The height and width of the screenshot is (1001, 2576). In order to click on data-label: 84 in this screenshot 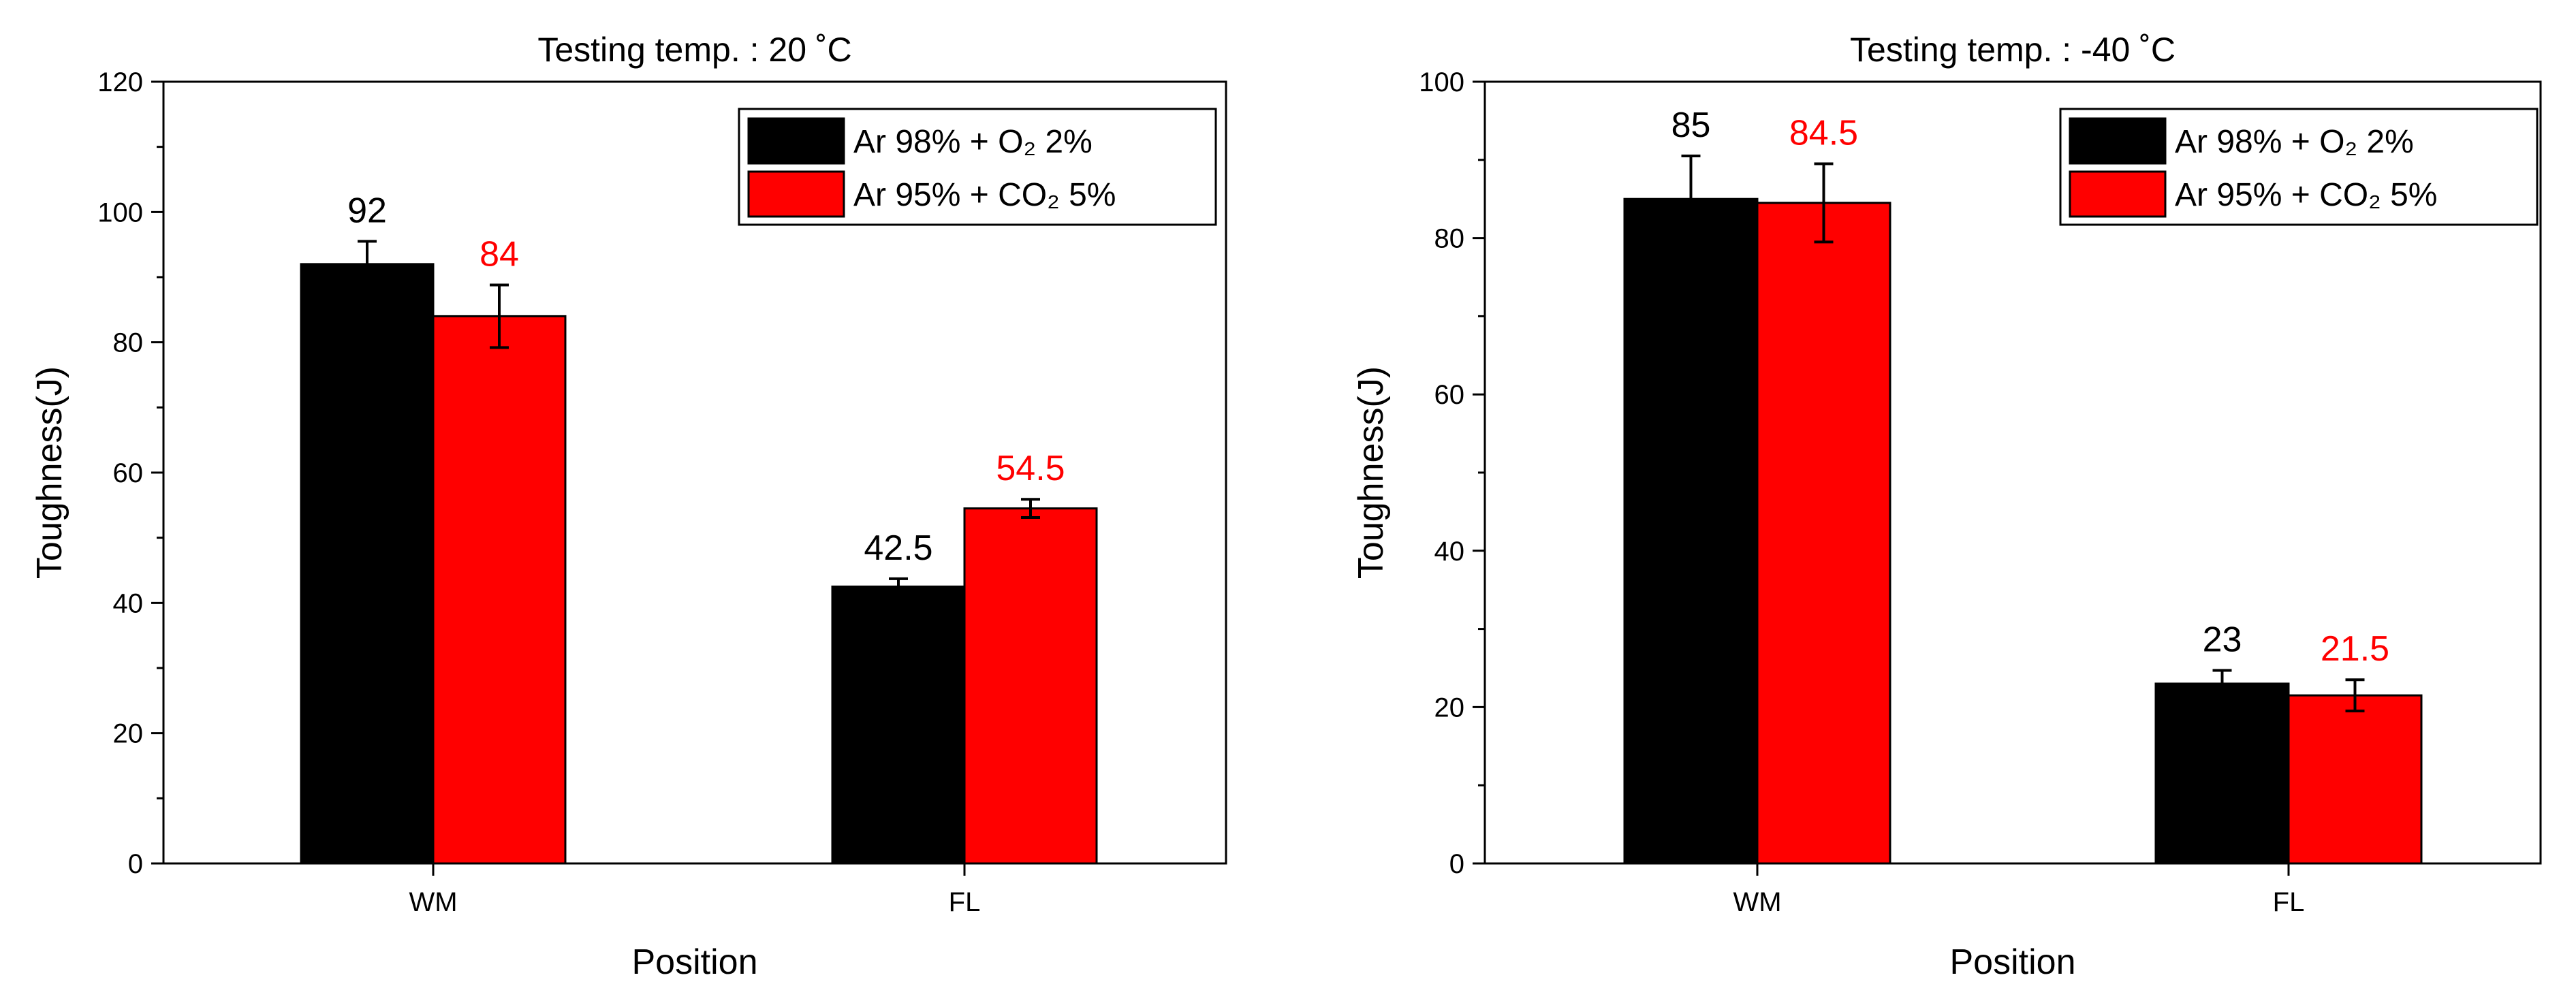, I will do `click(499, 254)`.